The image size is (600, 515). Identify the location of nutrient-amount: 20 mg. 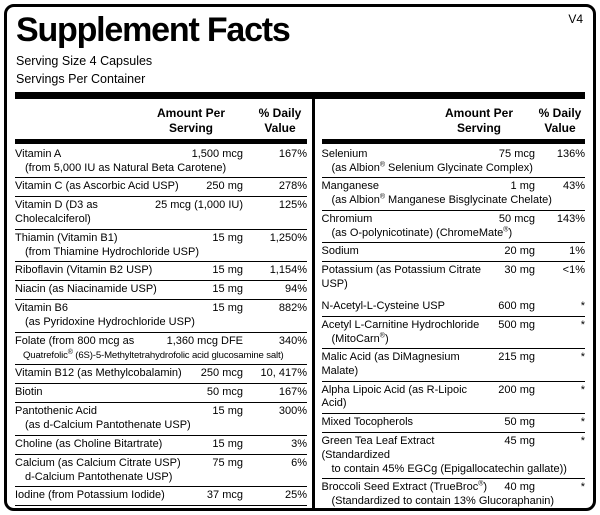
(519, 251).